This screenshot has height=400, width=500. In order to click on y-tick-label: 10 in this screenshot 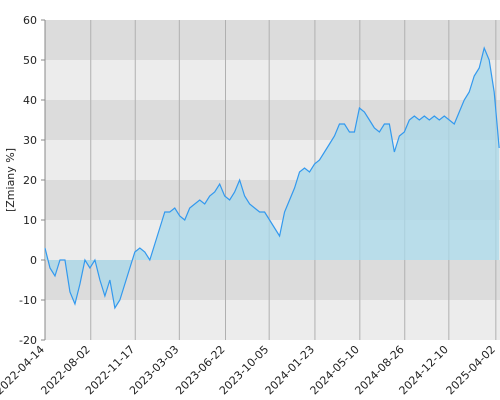, I will do `click(30, 220)`.